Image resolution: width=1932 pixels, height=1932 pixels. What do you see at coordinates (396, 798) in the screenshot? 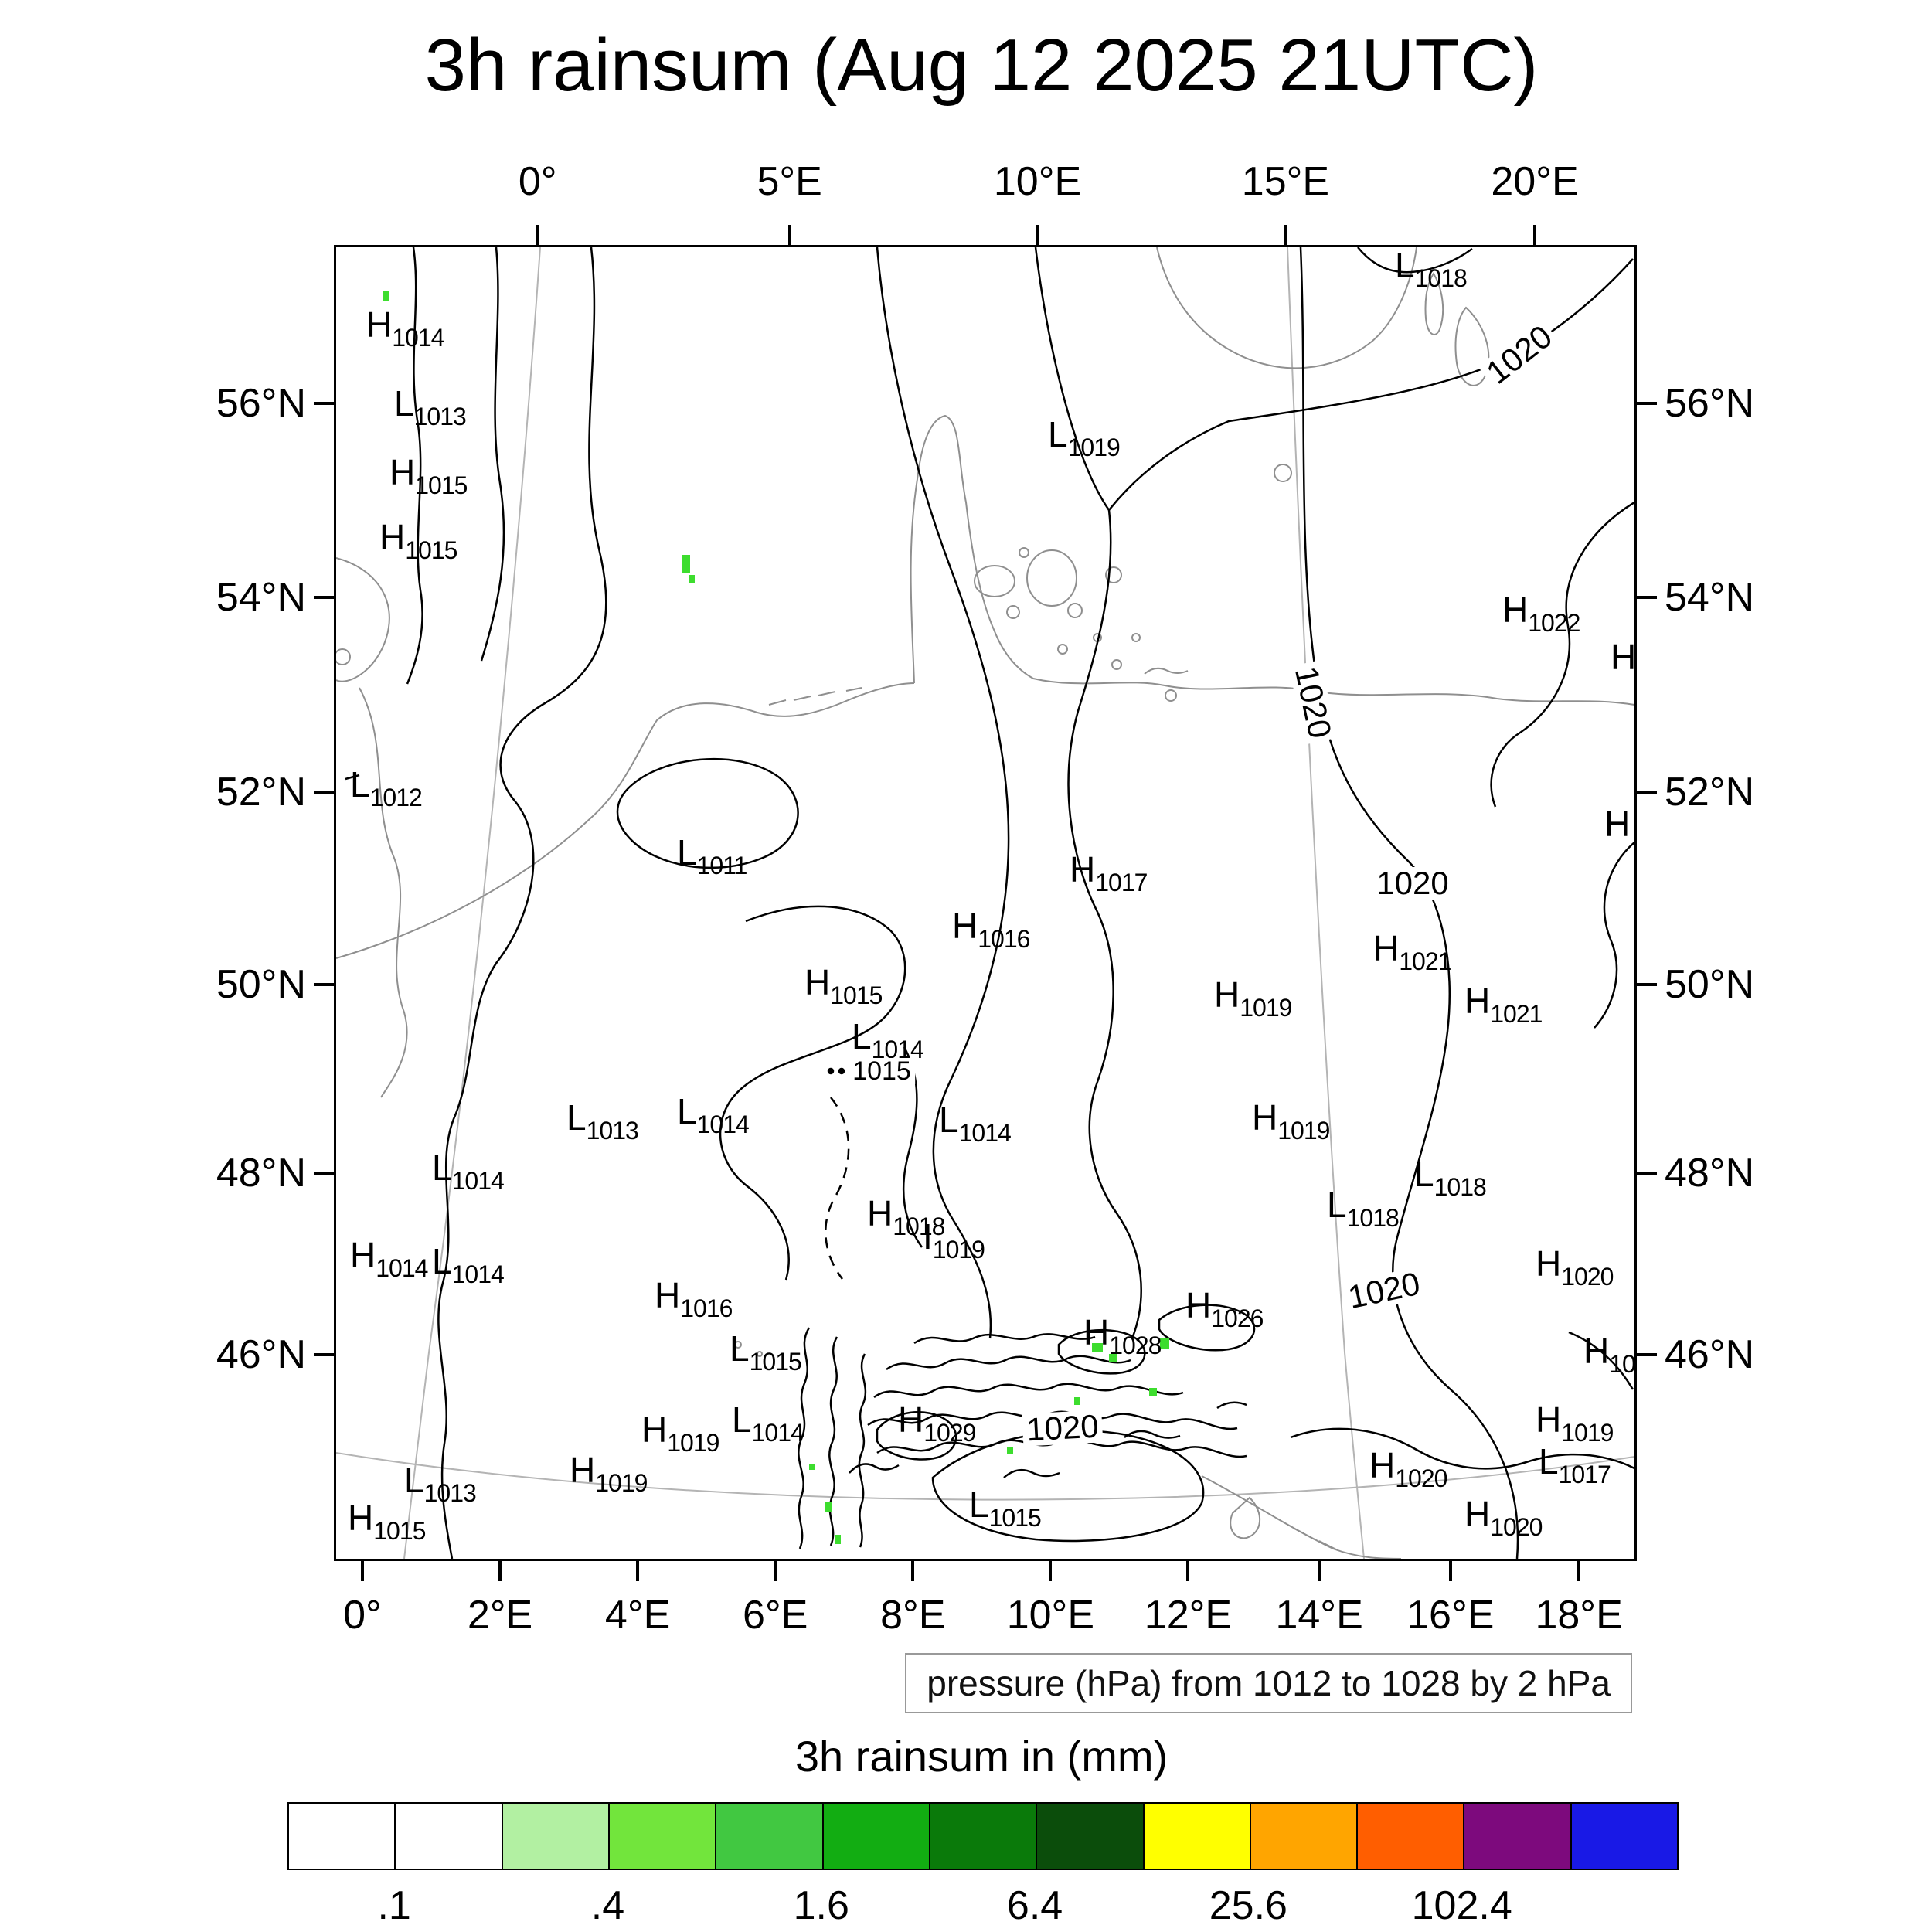
I see `pressure-value: 1012` at bounding box center [396, 798].